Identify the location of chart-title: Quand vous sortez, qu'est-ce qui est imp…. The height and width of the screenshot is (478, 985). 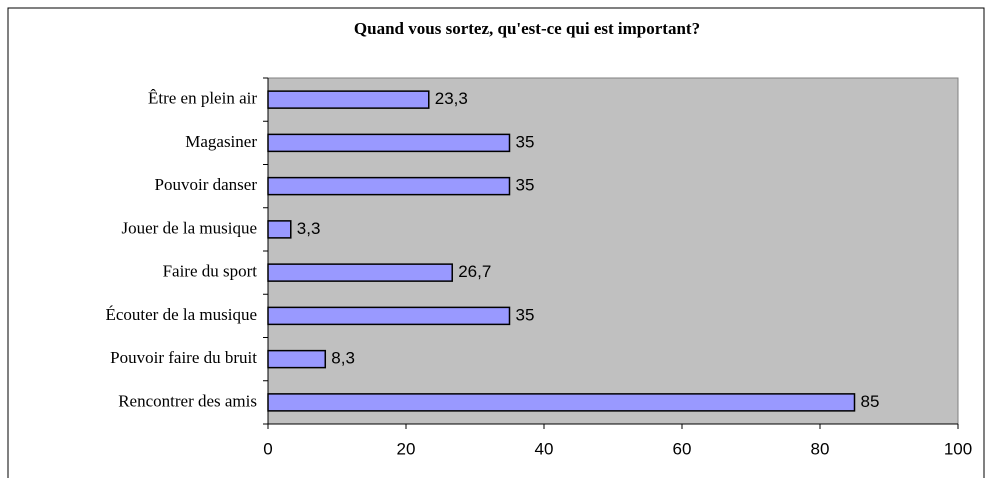
(527, 28).